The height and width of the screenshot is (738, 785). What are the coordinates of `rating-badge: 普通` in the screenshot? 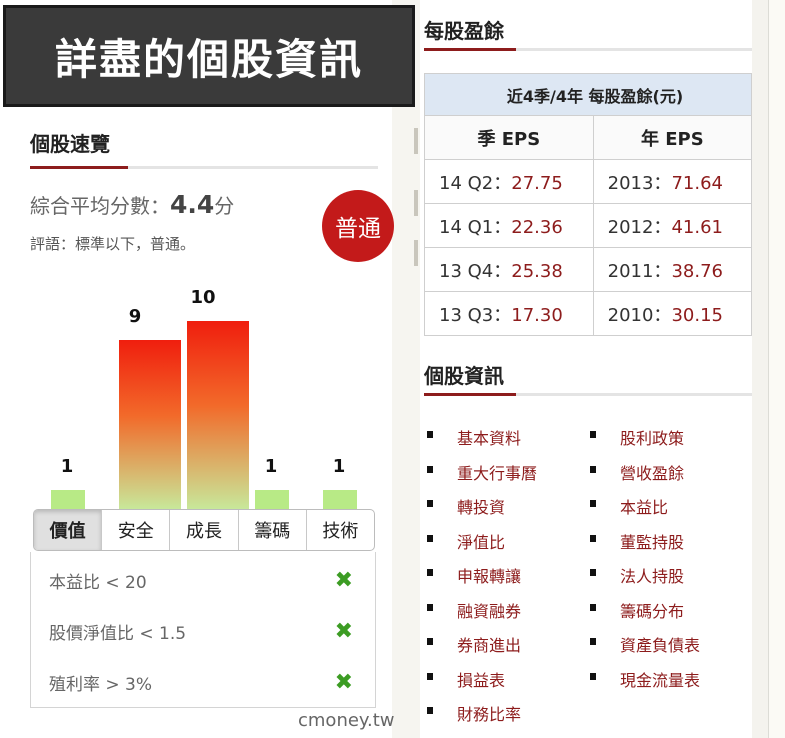 It's located at (358, 226).